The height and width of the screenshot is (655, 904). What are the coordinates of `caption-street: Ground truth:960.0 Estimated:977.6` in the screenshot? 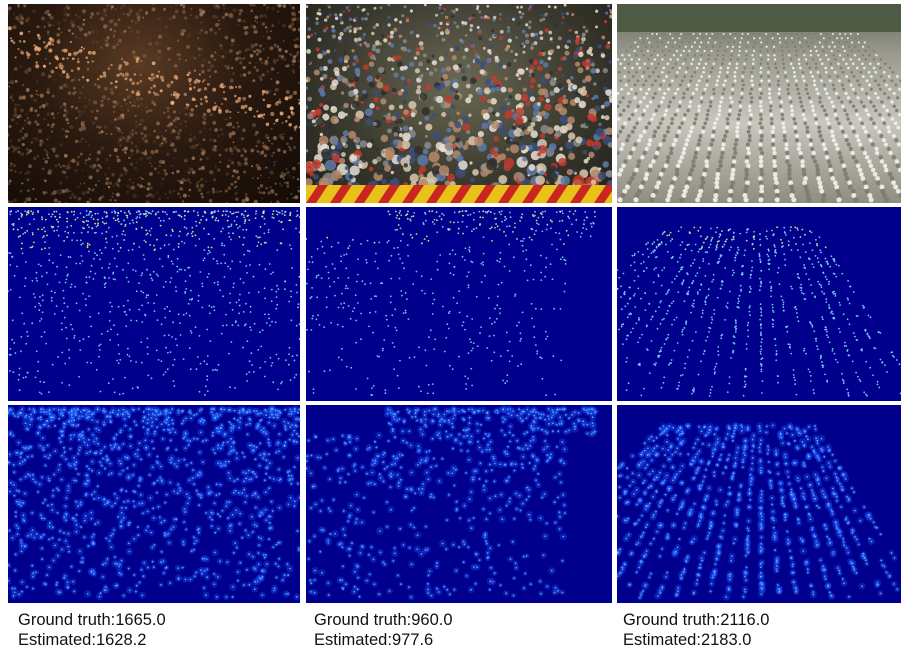 It's located at (383, 630).